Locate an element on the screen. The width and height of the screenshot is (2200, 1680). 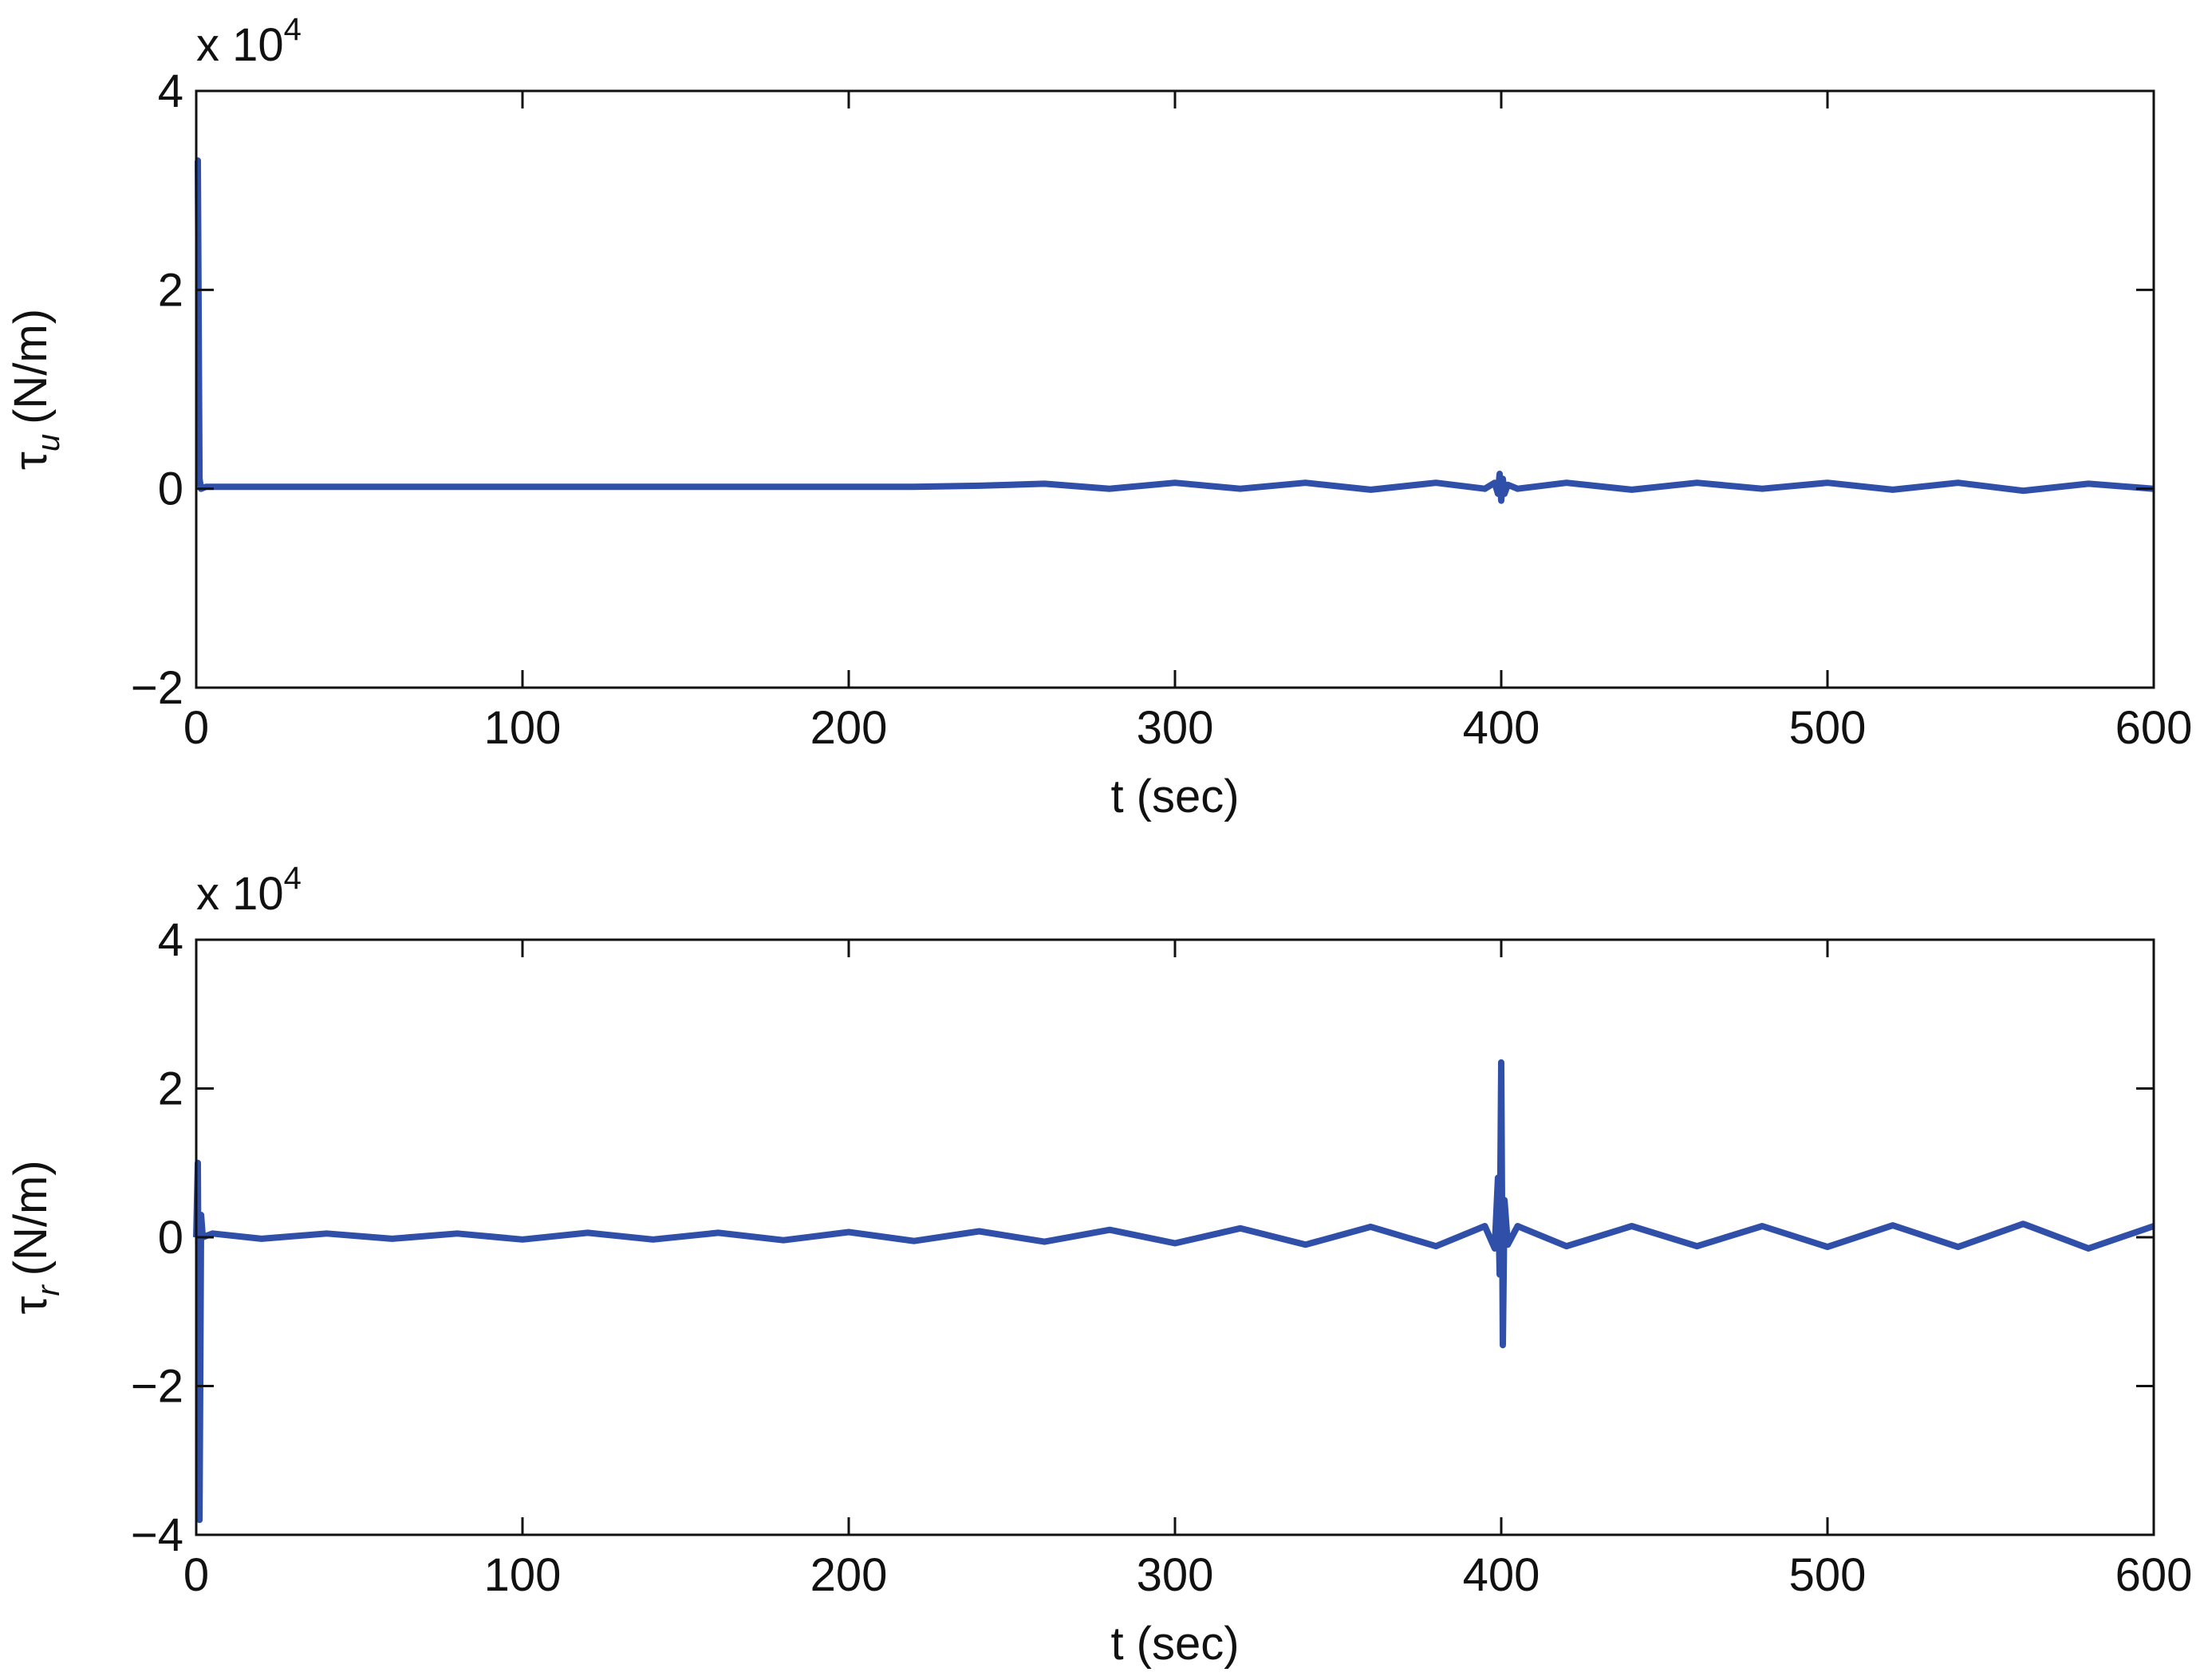
y-axis-label: τu (N/m) is located at coordinates (35, 389).